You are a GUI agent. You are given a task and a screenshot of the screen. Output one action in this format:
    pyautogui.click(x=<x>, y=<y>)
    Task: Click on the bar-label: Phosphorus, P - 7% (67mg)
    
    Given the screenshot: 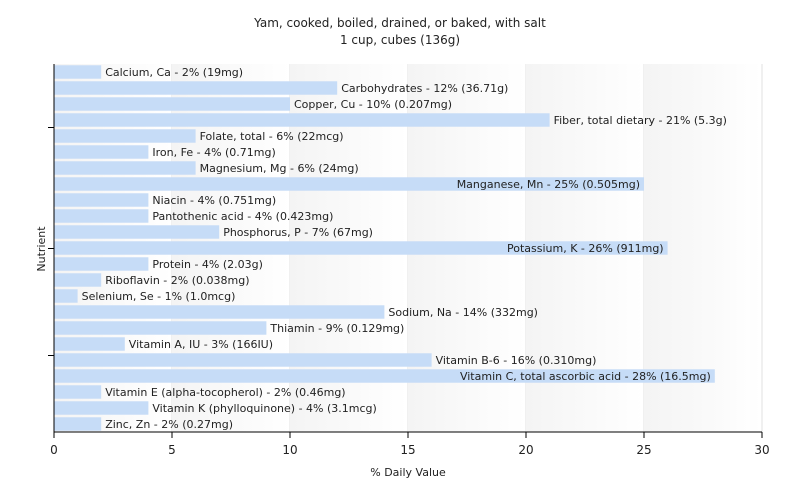 What is the action you would take?
    pyautogui.click(x=298, y=232)
    